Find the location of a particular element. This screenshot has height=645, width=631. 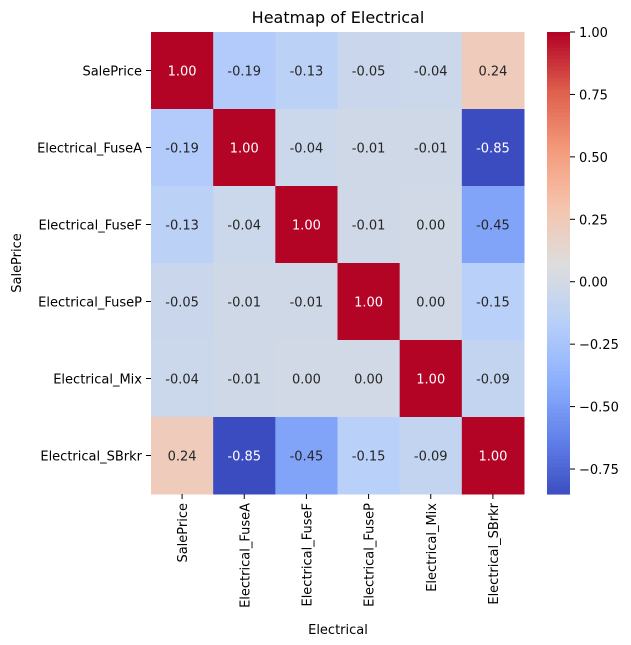

row-tick-label: Electrical_Mix is located at coordinates (97, 380).